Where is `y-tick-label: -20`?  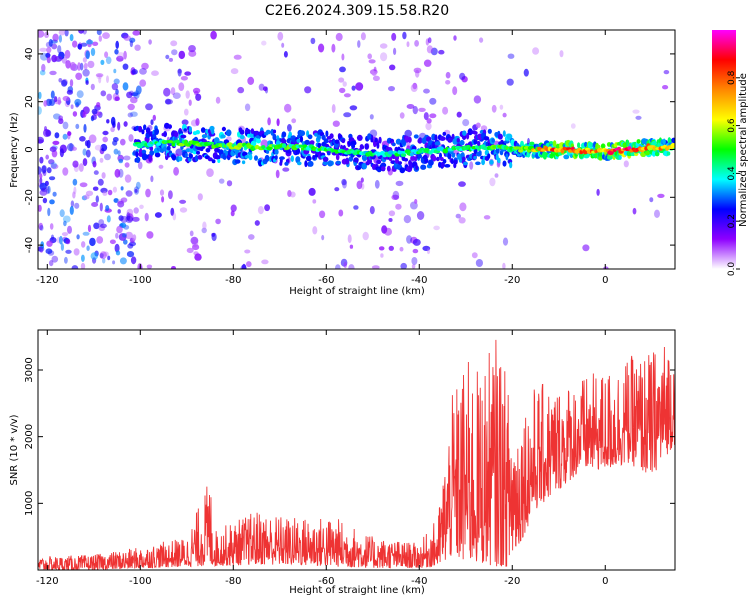
y-tick-label: -20 is located at coordinates (29, 197).